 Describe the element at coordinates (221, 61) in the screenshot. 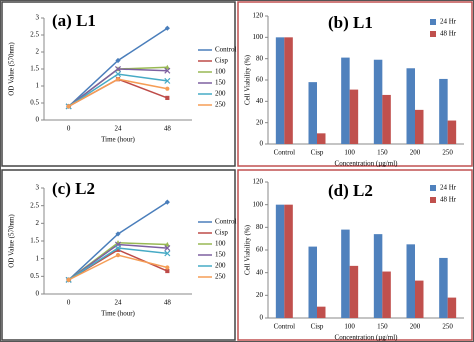

I see `legend-label: Cisp` at that location.